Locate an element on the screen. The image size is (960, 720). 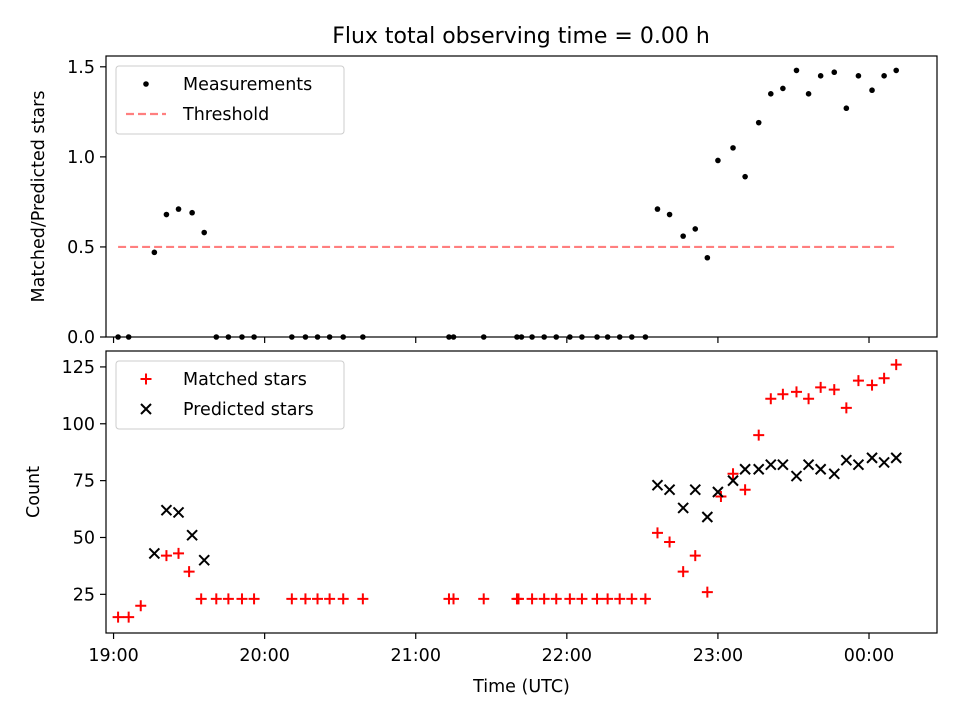
y-tick-label: 25 is located at coordinates (84, 595).